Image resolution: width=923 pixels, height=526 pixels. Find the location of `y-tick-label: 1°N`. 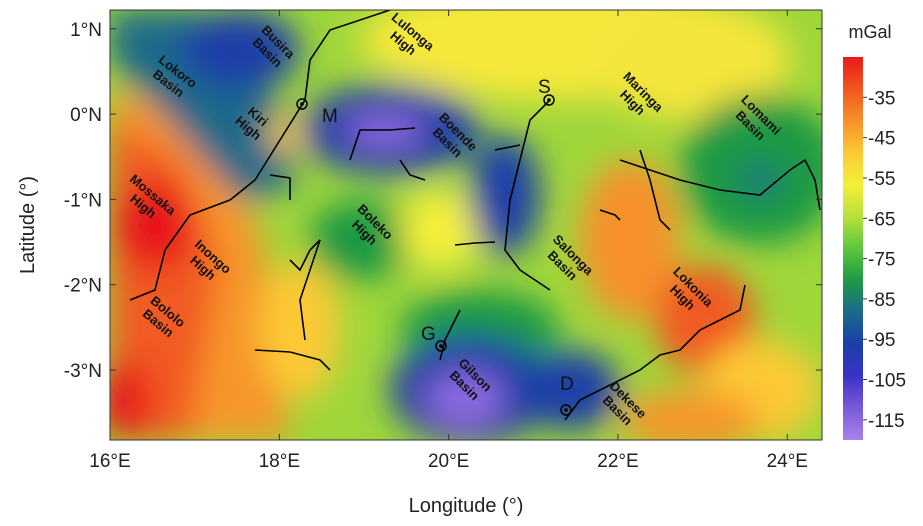

y-tick-label: 1°N is located at coordinates (86, 30).